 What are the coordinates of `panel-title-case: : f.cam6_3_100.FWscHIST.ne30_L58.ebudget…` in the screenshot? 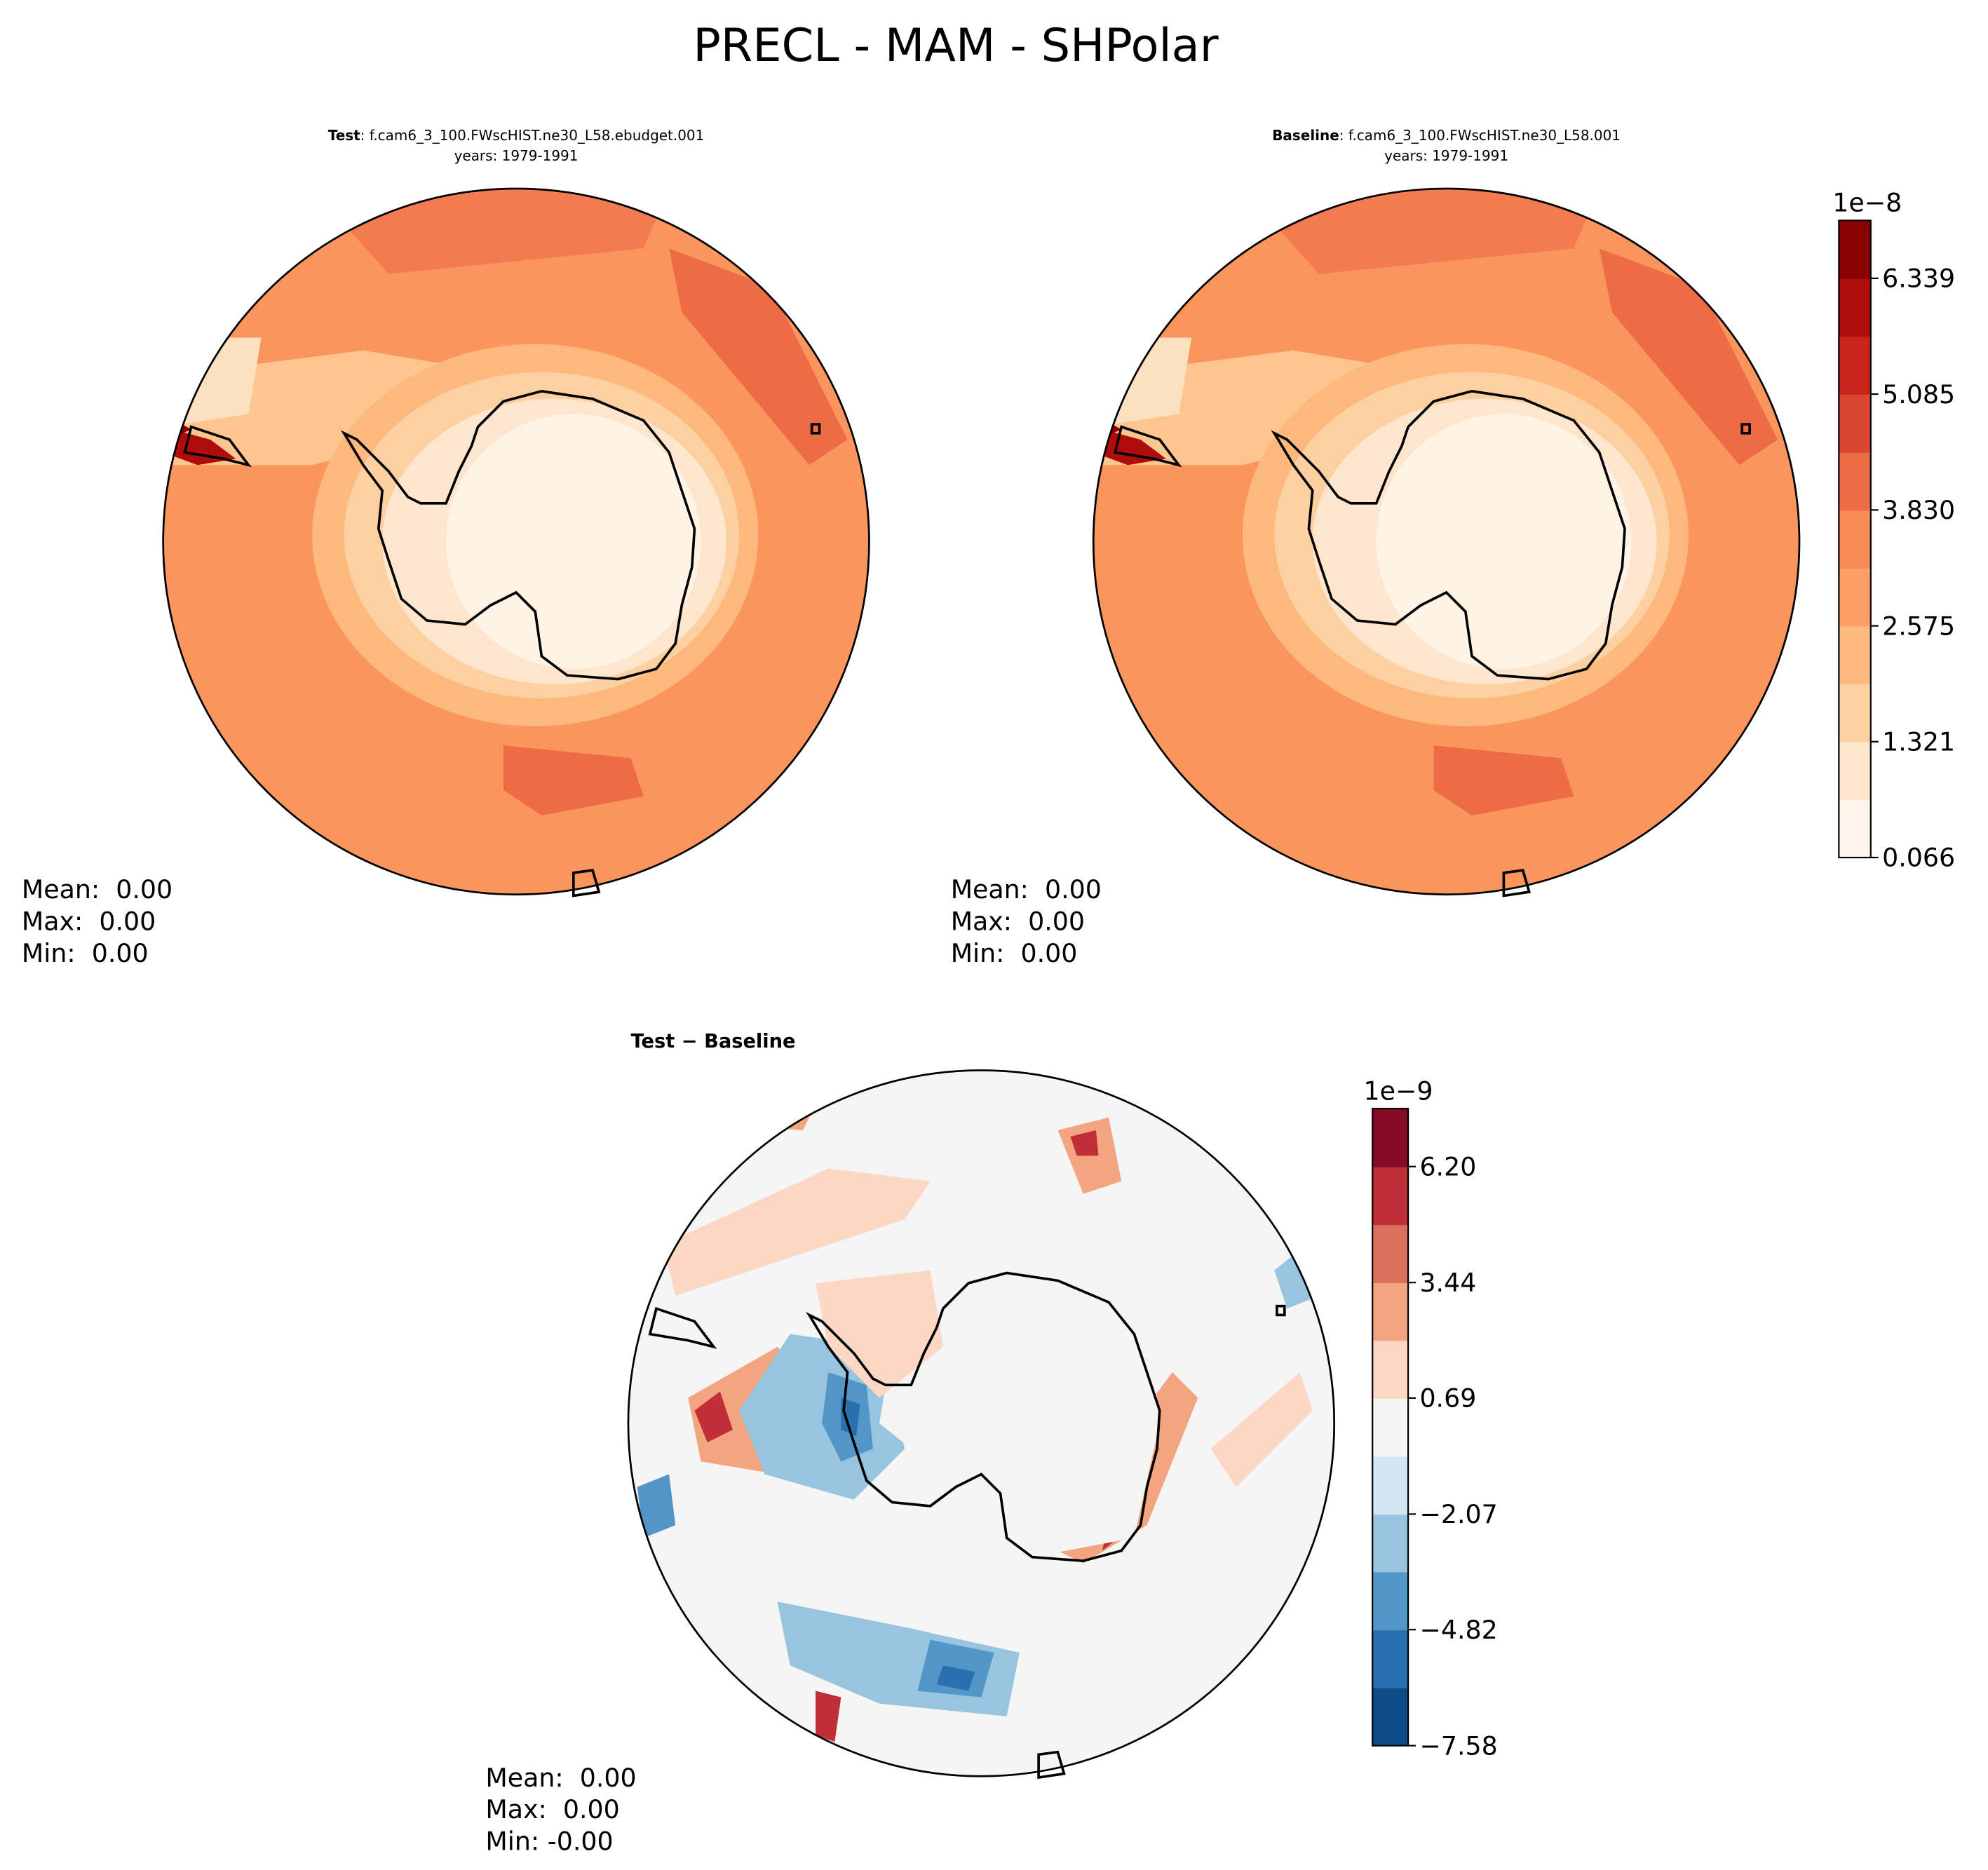 It's located at (532, 135).